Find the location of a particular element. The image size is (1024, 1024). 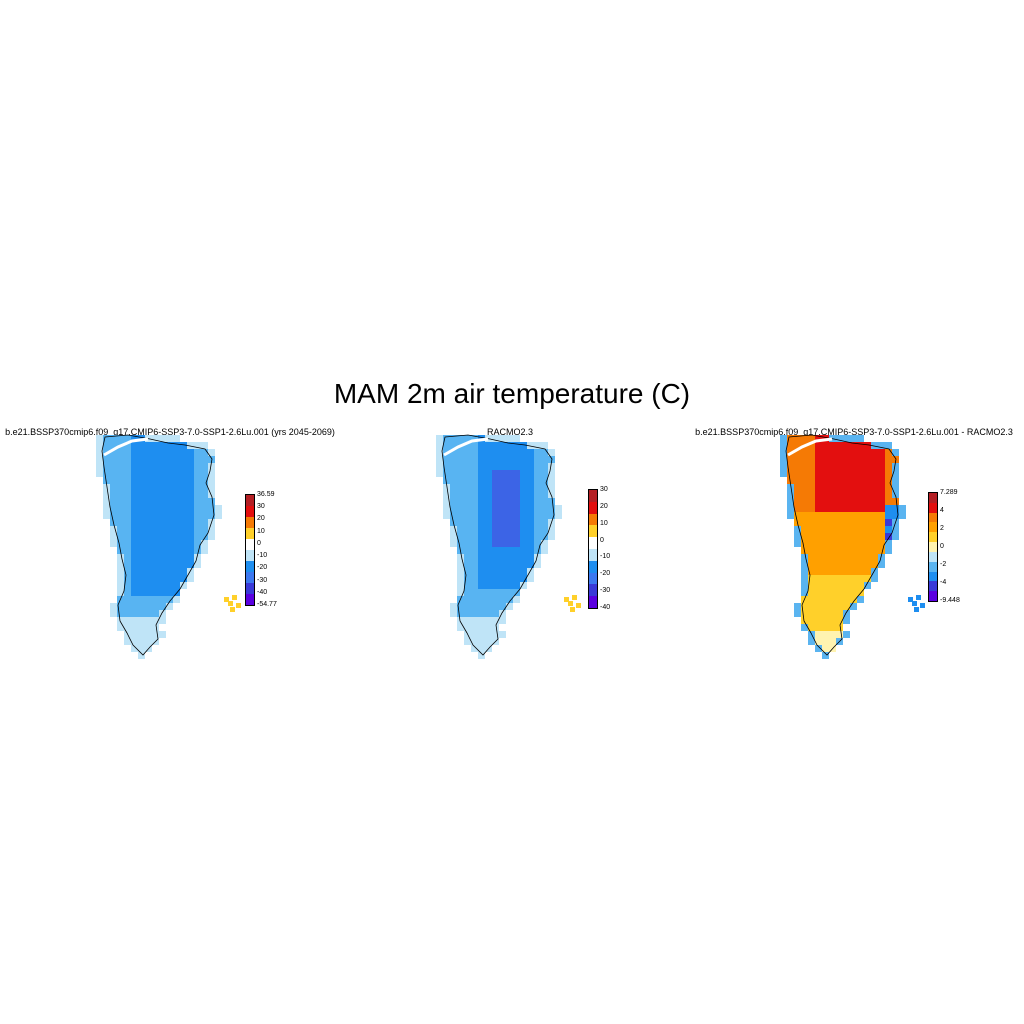

island-cell is located at coordinates (238, 605).